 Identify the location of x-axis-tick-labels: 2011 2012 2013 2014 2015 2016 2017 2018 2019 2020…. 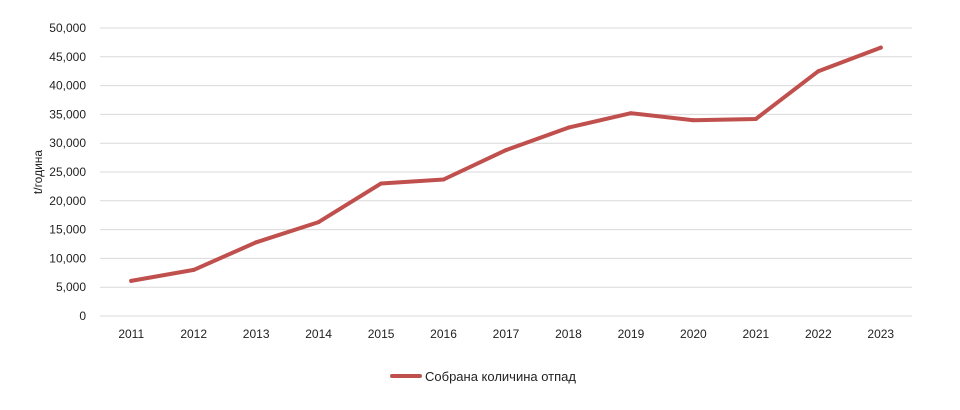
(506, 334).